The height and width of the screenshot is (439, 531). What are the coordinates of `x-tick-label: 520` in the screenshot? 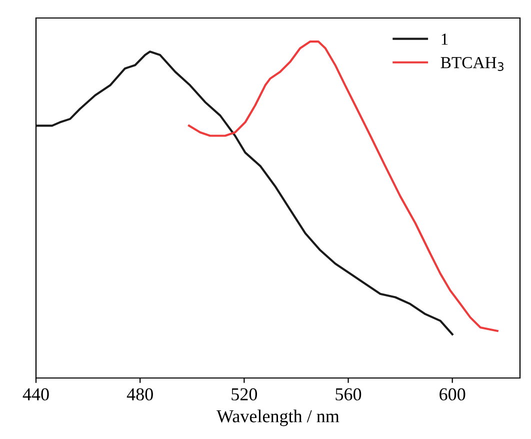 It's located at (245, 394).